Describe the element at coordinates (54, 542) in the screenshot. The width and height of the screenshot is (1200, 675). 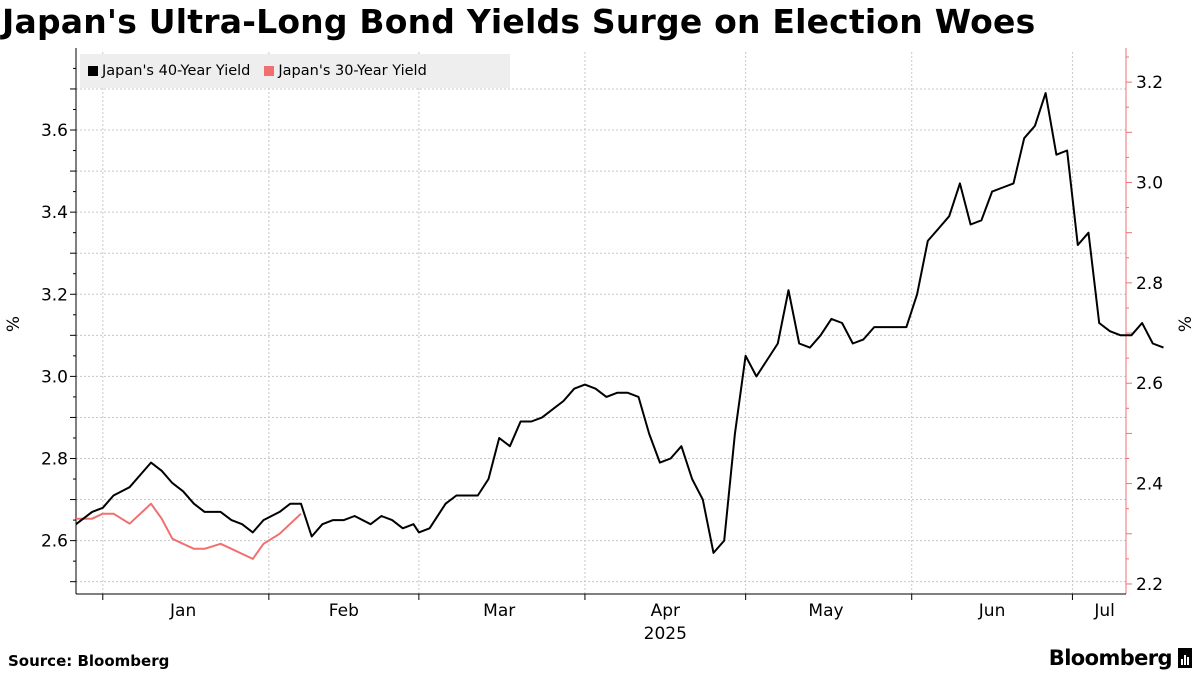
I see `y-tick-label-left: 2.6` at that location.